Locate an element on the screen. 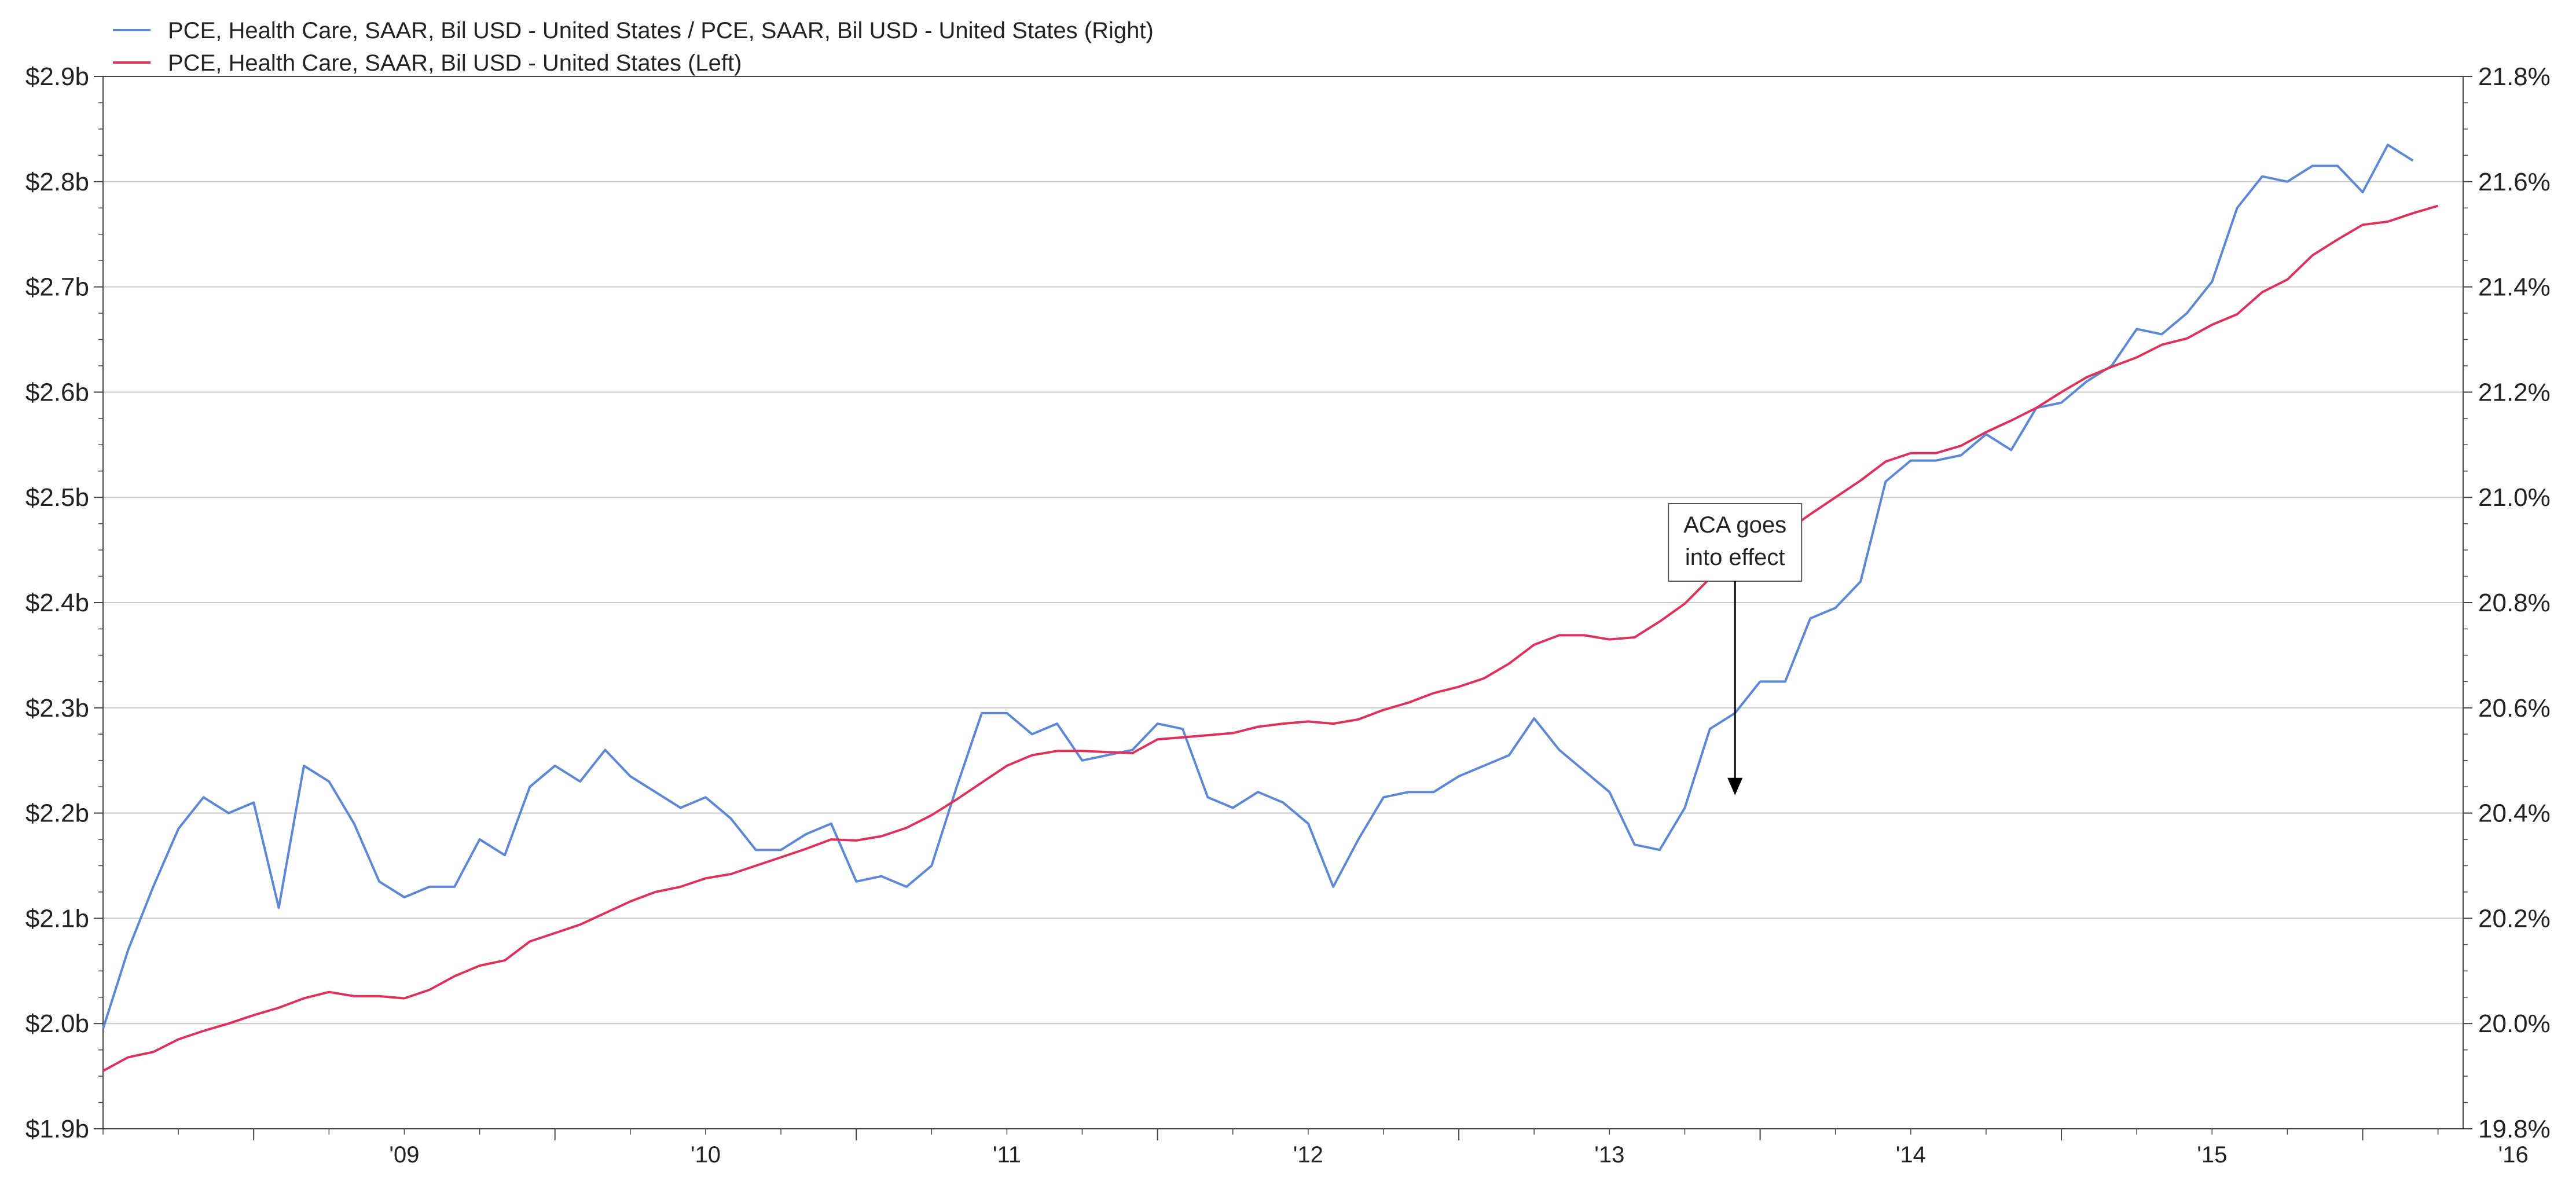  annotation-layer: ACA goes into effect is located at coordinates (1735, 649).